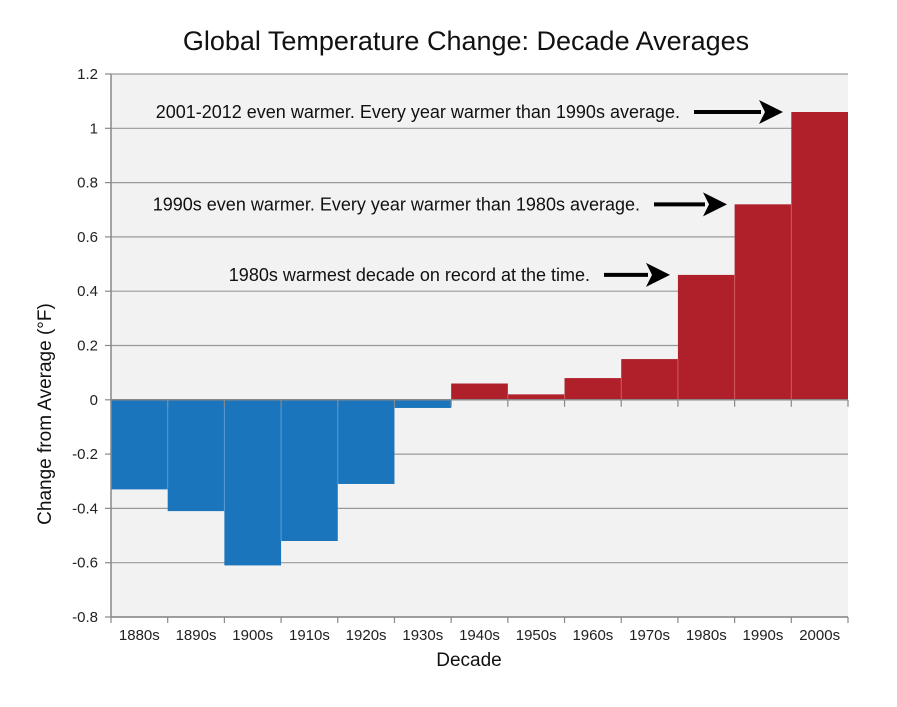 This screenshot has height=707, width=897. I want to click on x-tick-label: 1990s, so click(763, 635).